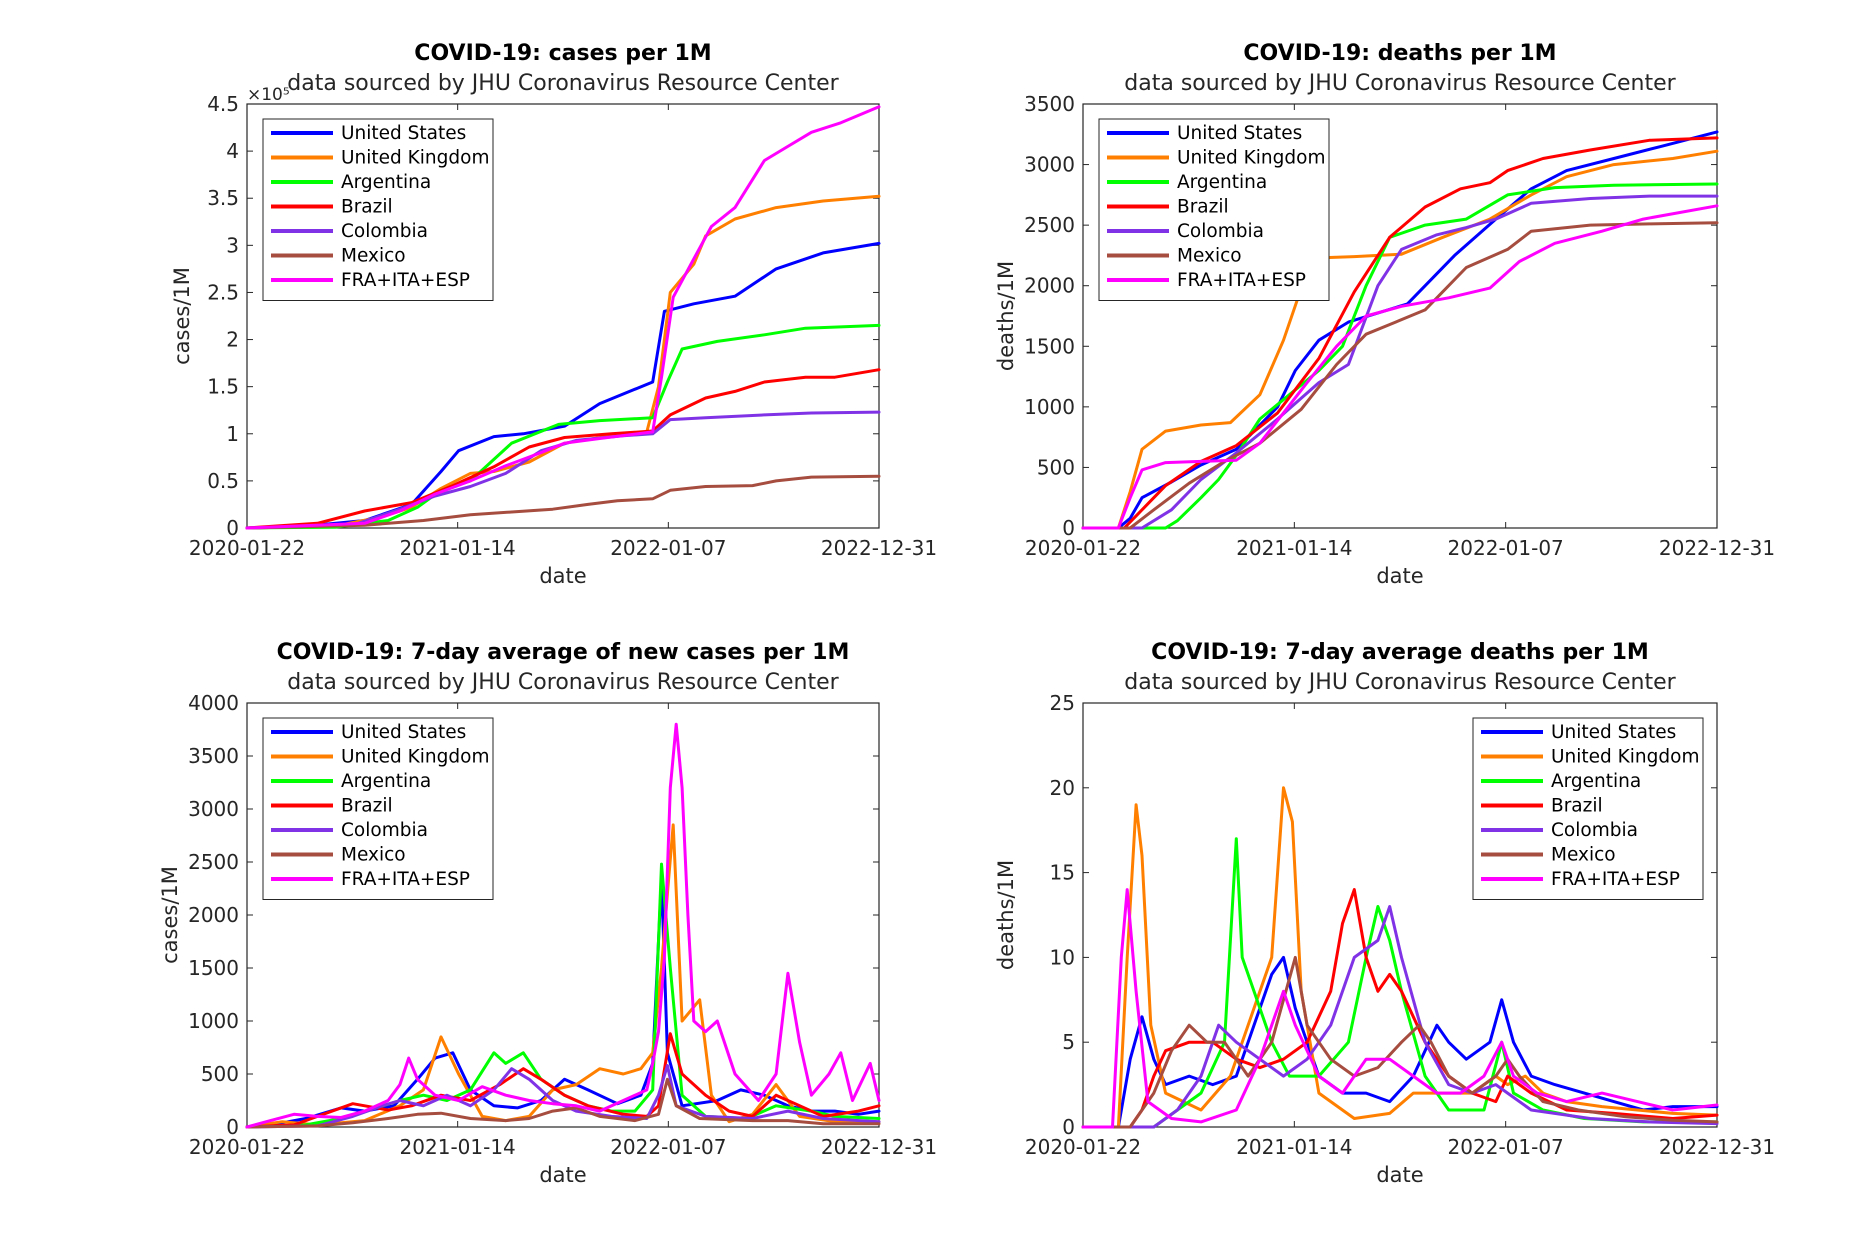 The height and width of the screenshot is (1254, 1875). What do you see at coordinates (1062, 873) in the screenshot?
I see `y-tick-label: 15` at bounding box center [1062, 873].